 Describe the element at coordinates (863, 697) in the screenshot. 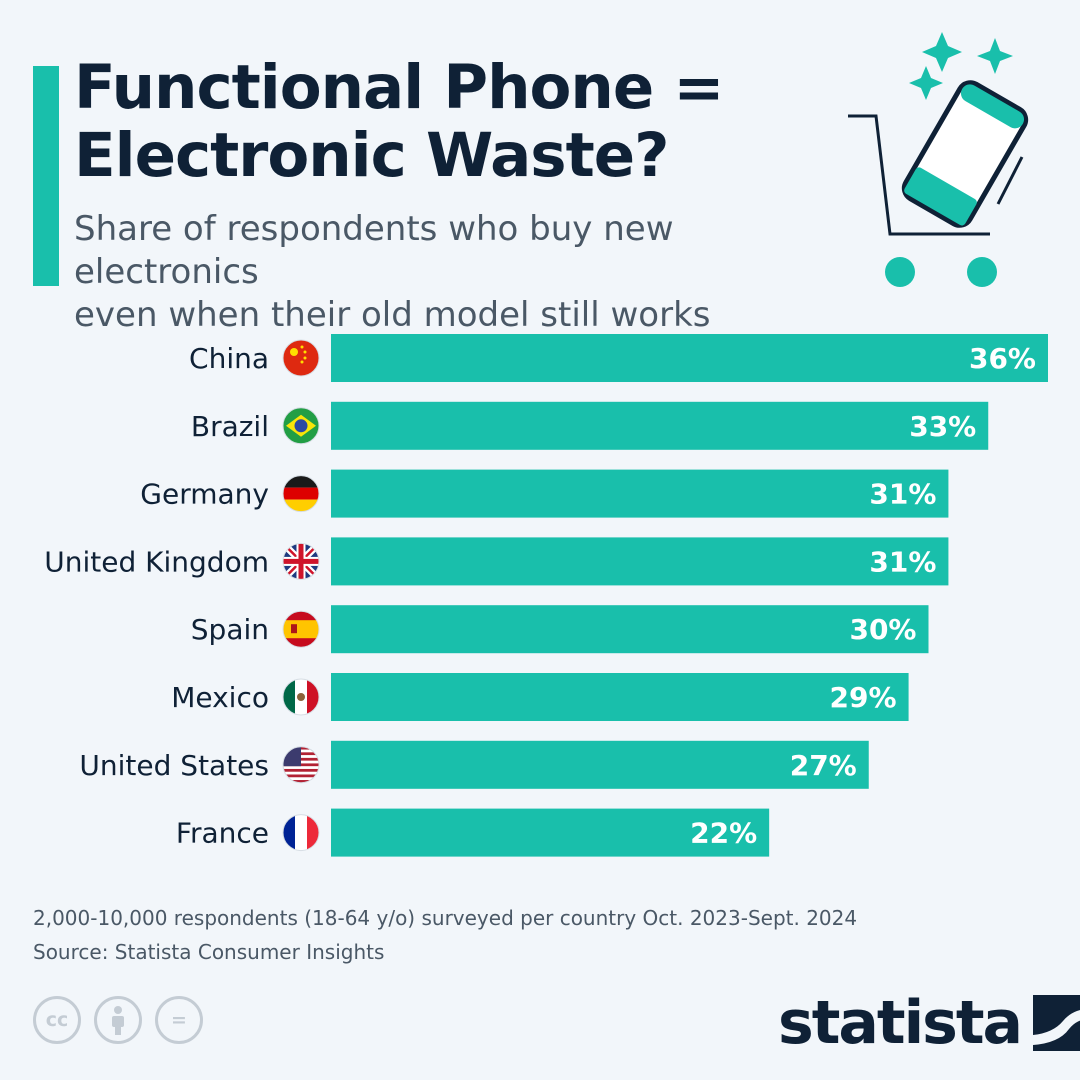

I see `bar-value-label: 29%` at that location.